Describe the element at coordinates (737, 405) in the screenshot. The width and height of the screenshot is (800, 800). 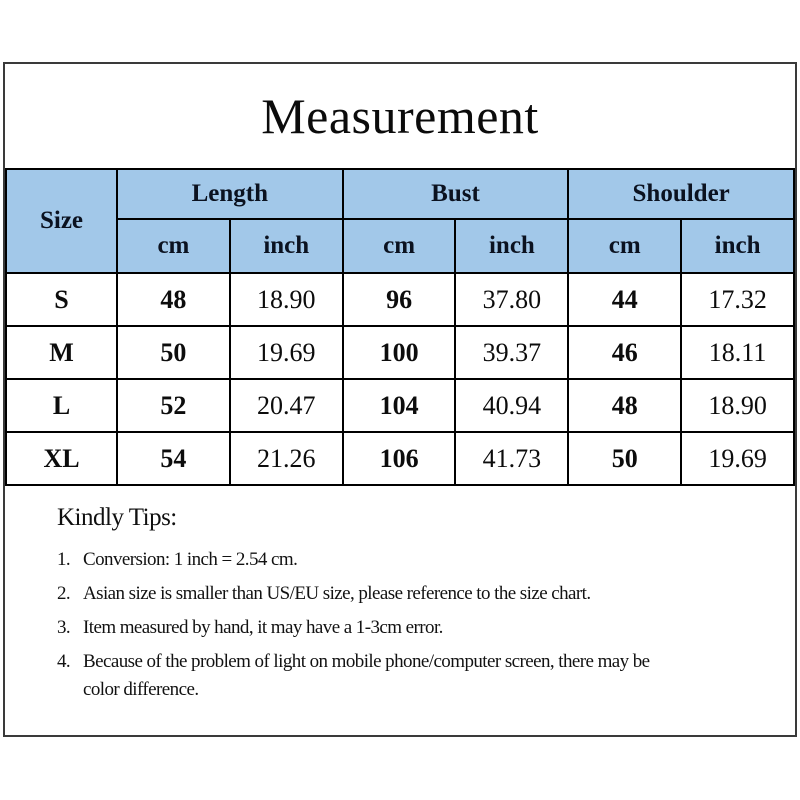
I see `shoulder-inch-value: 18.90` at that location.